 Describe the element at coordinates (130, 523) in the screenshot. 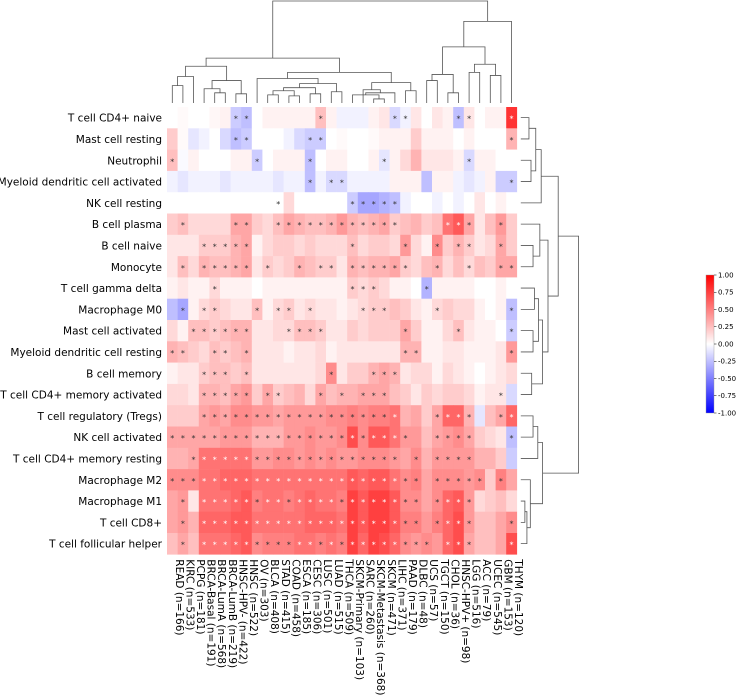

I see `row-label-t-cell-cd8: T cell CD8+` at that location.